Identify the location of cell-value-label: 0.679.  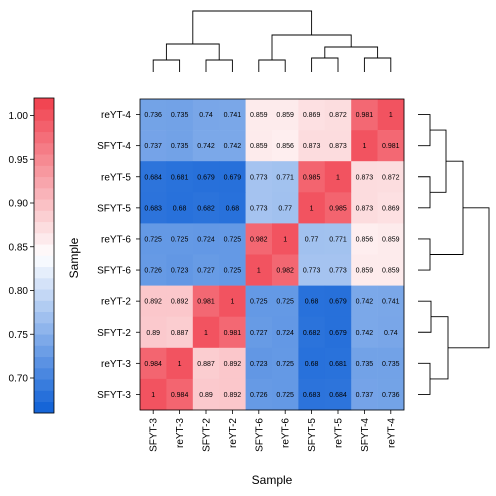
(338, 333).